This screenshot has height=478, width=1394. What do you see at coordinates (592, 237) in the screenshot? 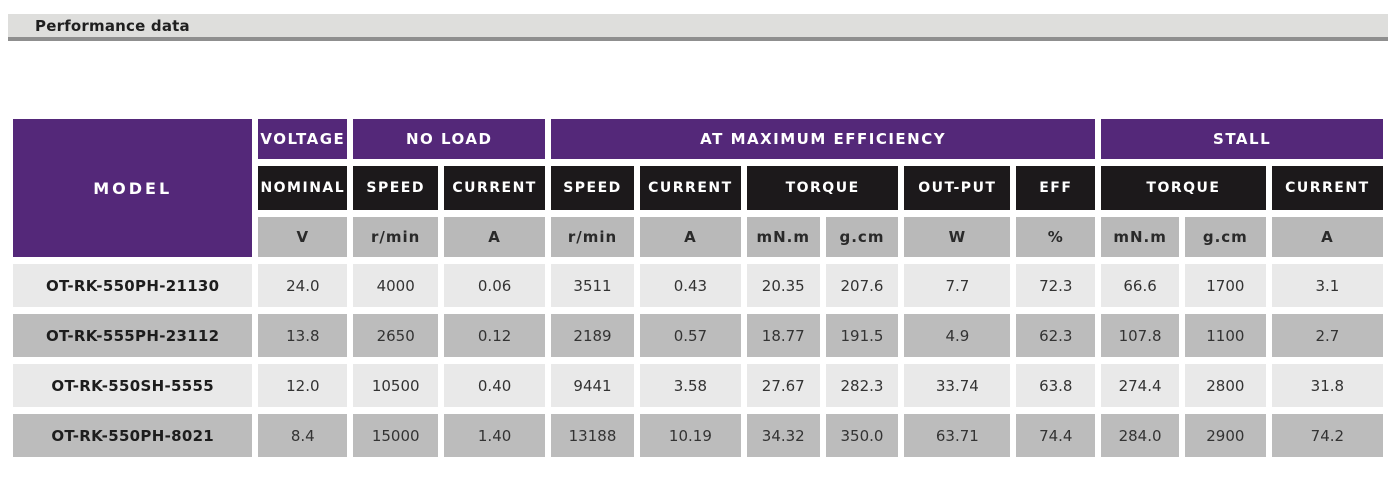
I see `unit-max-eff-speed: r/min` at bounding box center [592, 237].